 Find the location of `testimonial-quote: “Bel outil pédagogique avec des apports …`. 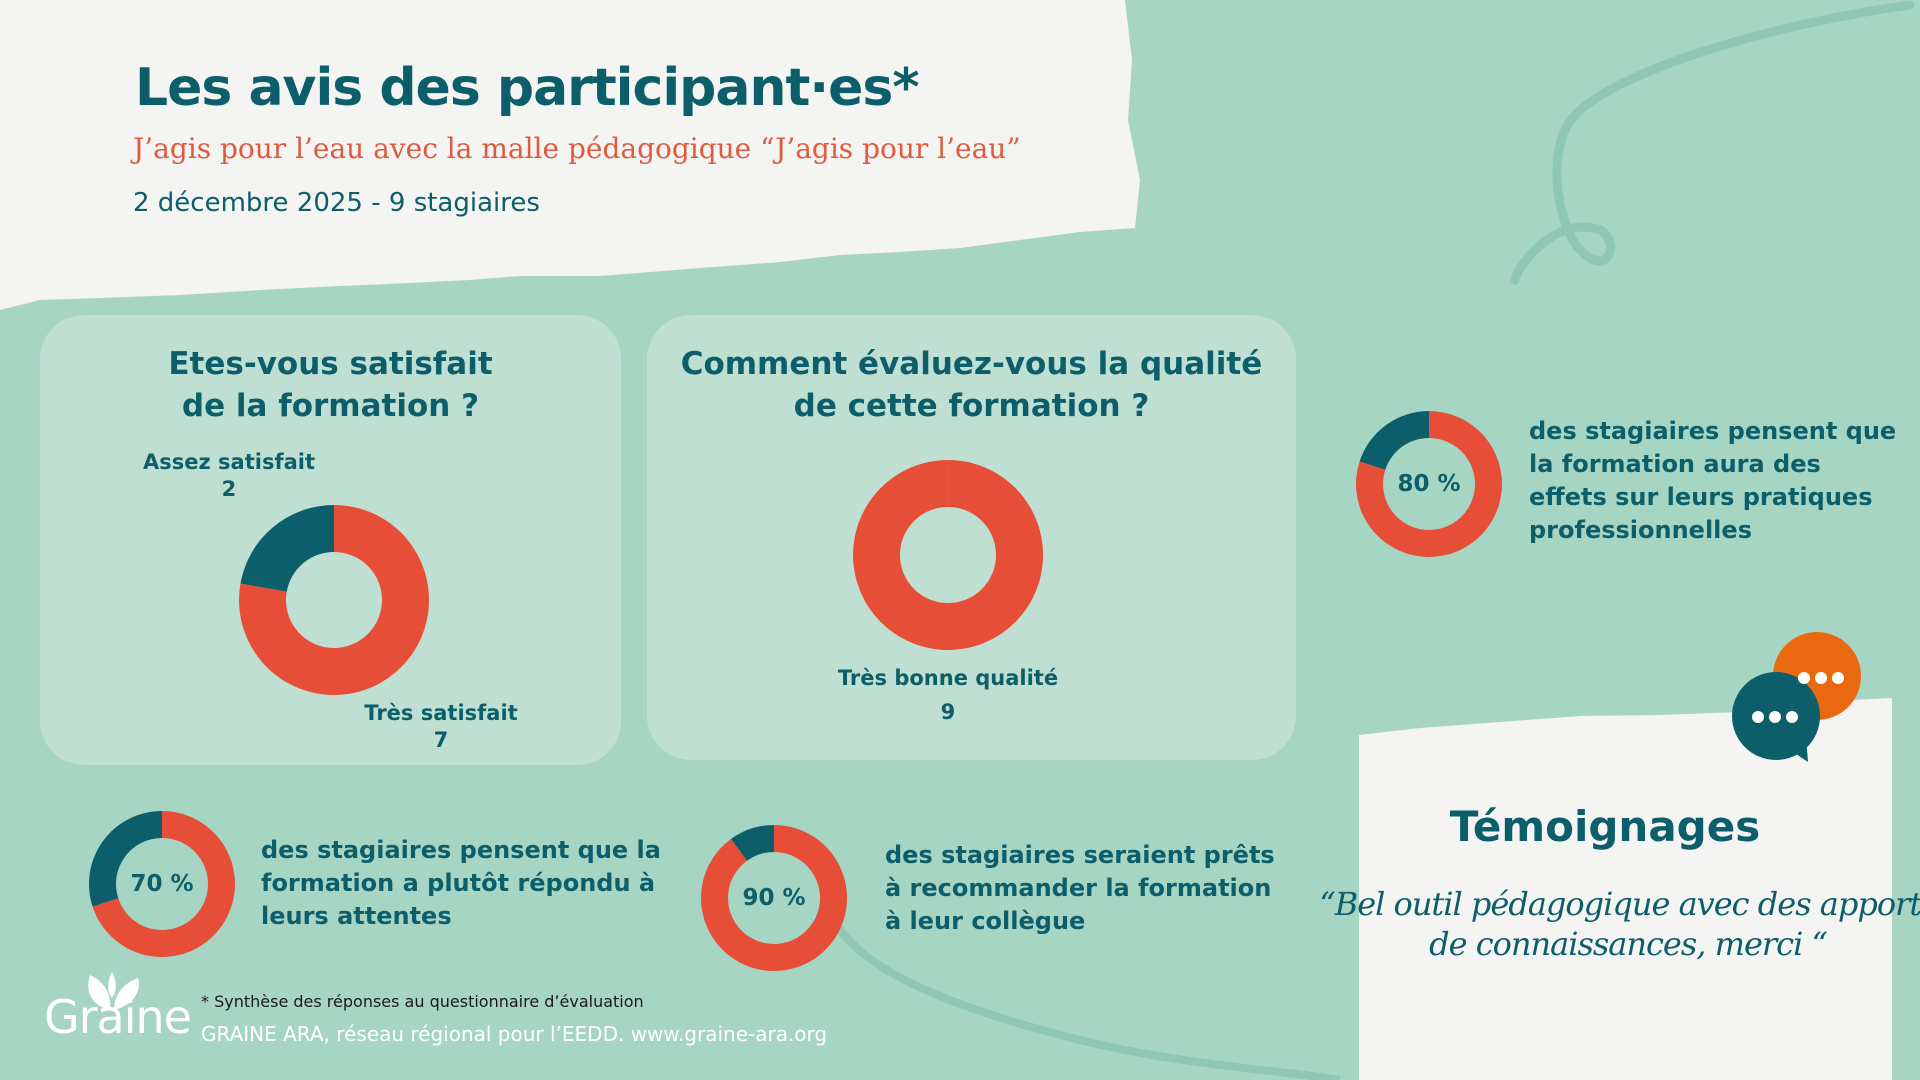

testimonial-quote: “Bel outil pédagogique avec des apports … is located at coordinates (1619, 924).